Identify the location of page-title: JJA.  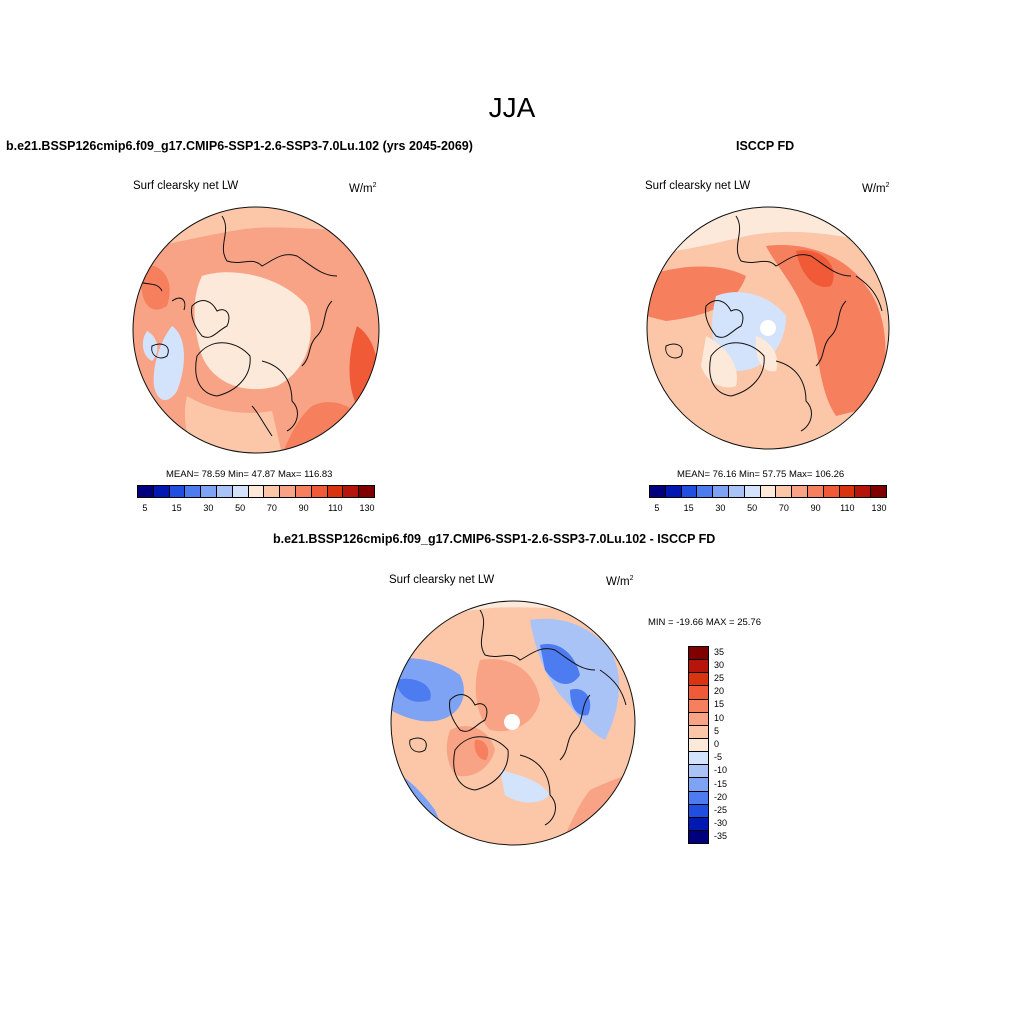
(512, 107).